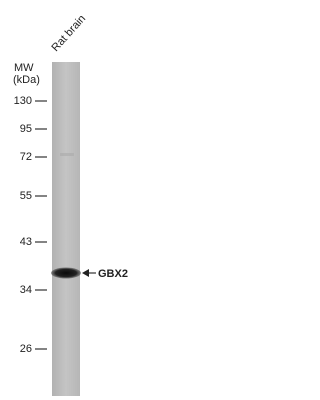 This screenshot has width=320, height=400. Describe the element at coordinates (26, 129) in the screenshot. I see `marker-label: 95` at that location.